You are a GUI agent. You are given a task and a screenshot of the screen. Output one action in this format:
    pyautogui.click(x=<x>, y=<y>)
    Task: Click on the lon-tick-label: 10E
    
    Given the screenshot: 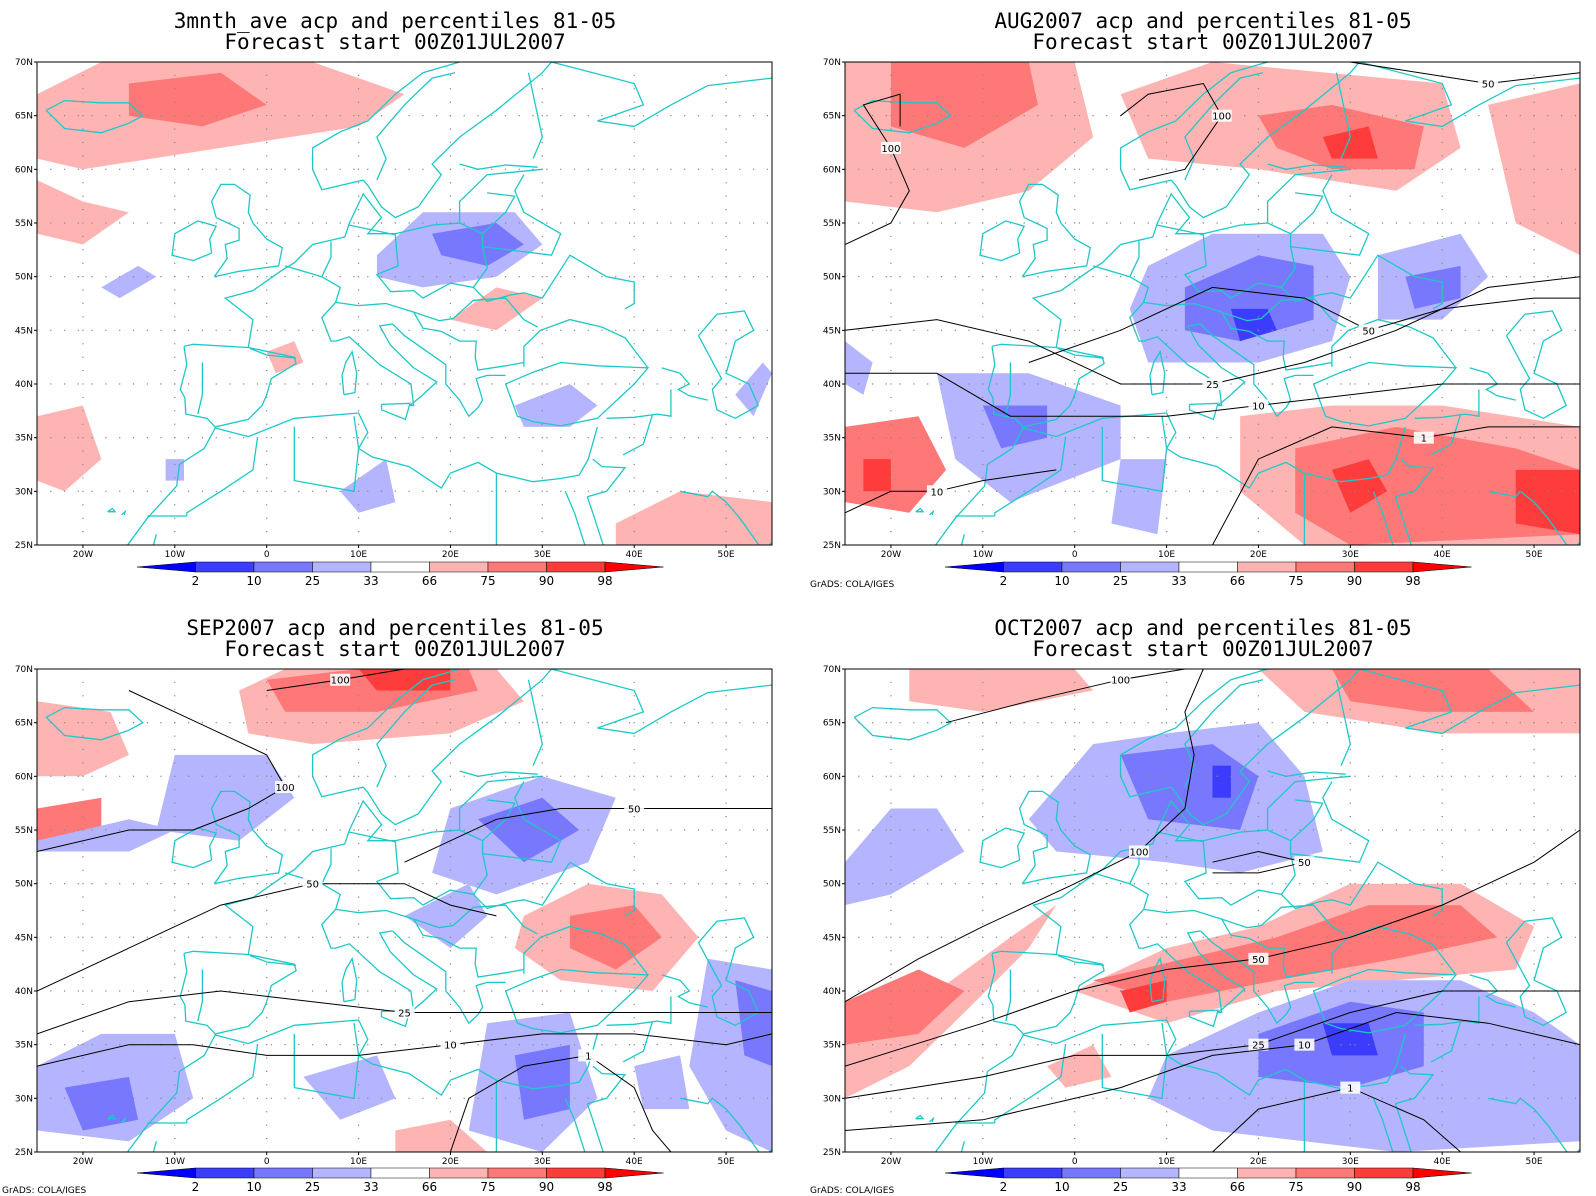 What is the action you would take?
    pyautogui.click(x=1166, y=555)
    